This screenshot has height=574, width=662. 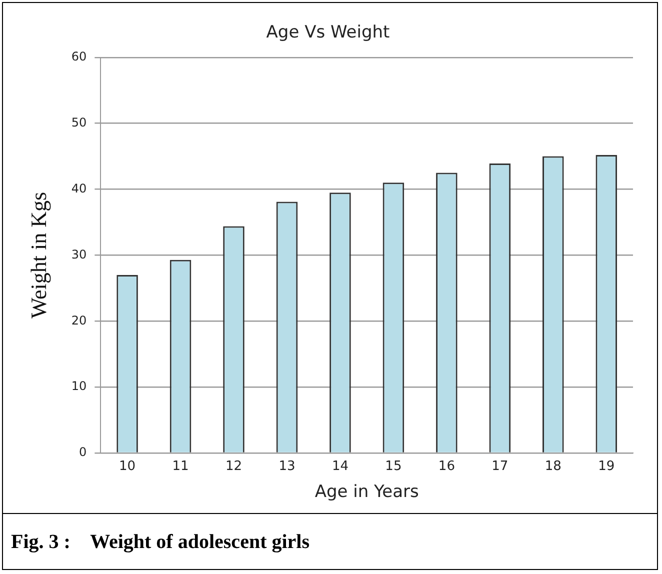 What do you see at coordinates (79, 57) in the screenshot?
I see `y-tick-label: 60` at bounding box center [79, 57].